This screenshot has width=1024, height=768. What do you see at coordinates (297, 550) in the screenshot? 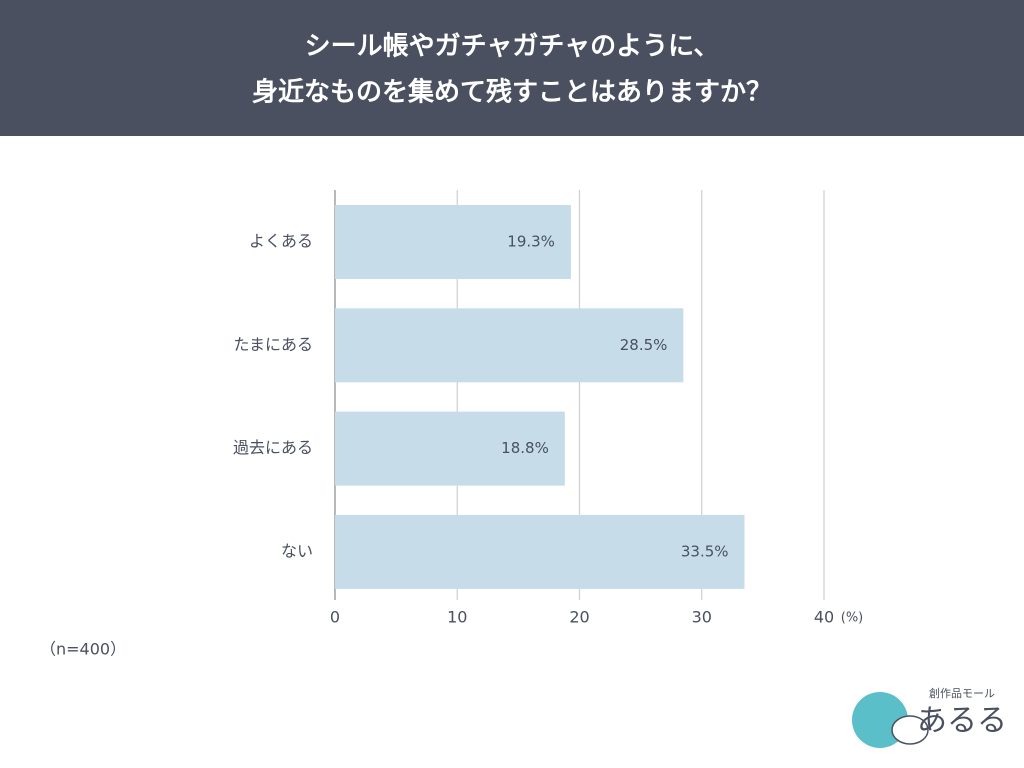
I see `y-tick-label: ない` at bounding box center [297, 550].